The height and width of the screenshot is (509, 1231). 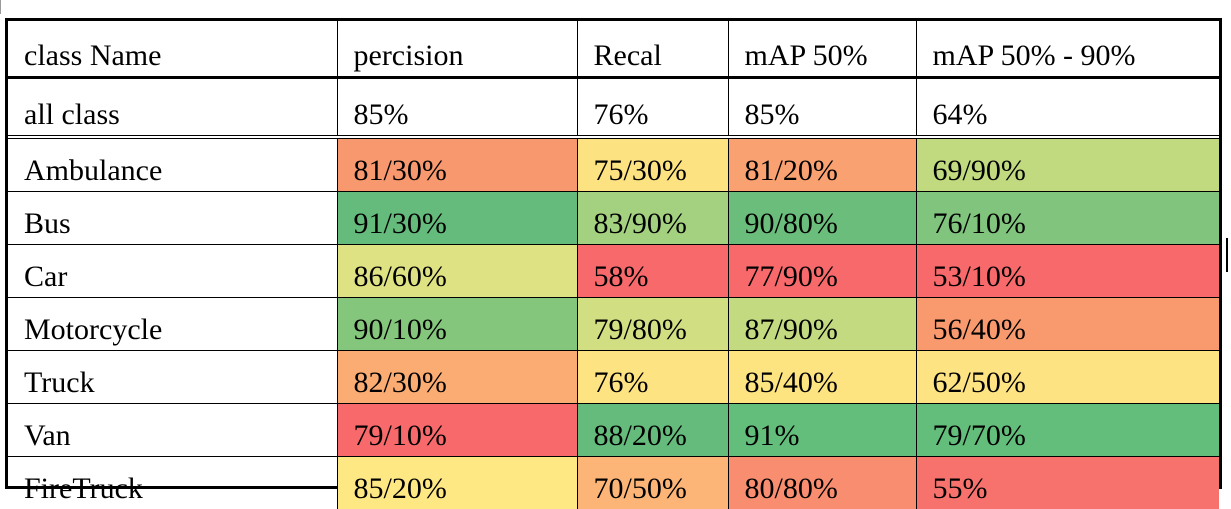 I want to click on class-name-cell: Van, so click(x=172, y=430).